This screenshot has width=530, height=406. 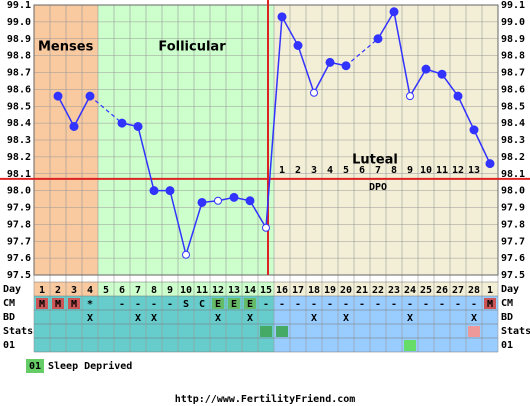 What do you see at coordinates (250, 290) in the screenshot?
I see `day-number: 14` at bounding box center [250, 290].